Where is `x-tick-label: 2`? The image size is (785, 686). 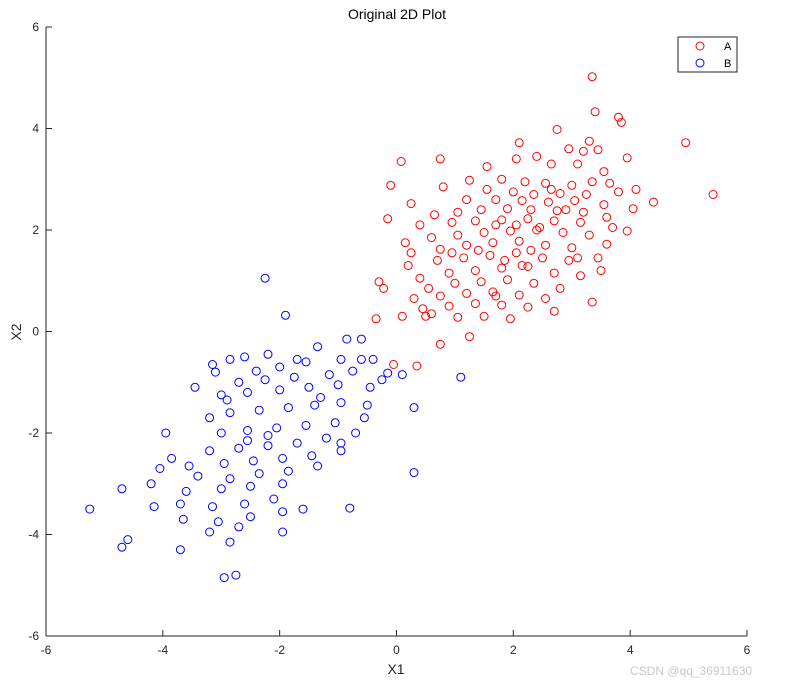 x-tick-label: 2 is located at coordinates (513, 650).